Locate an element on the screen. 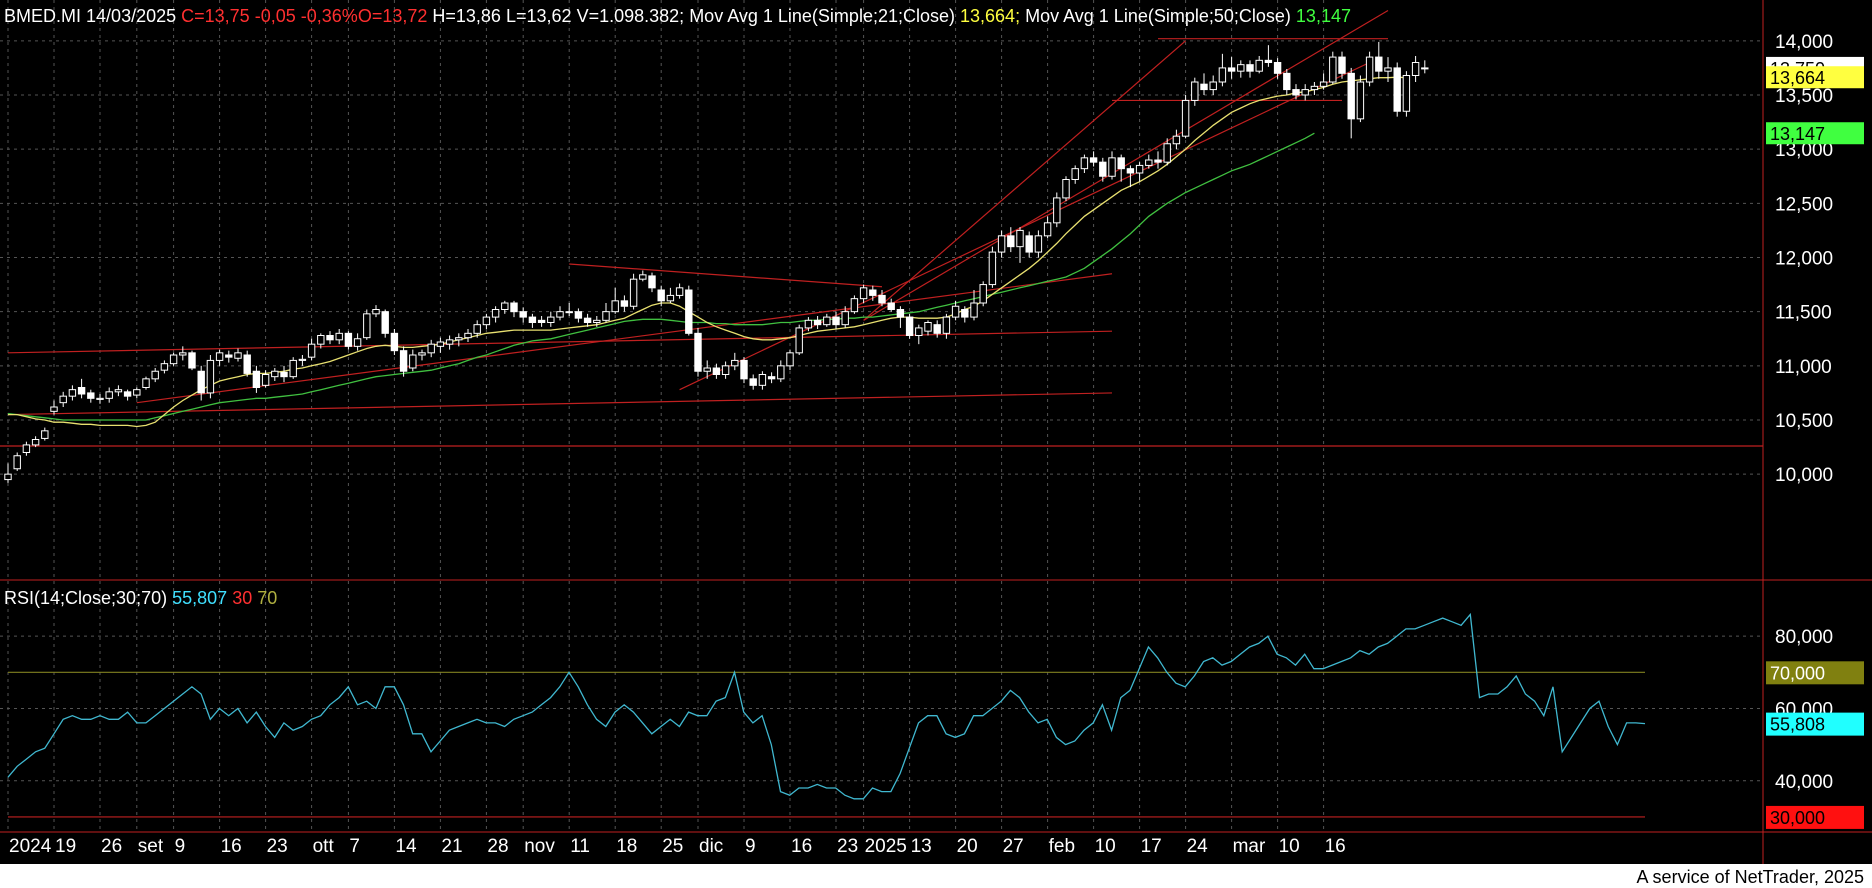 The height and width of the screenshot is (888, 1872). price-tick-label: 11,000 is located at coordinates (1803, 367).